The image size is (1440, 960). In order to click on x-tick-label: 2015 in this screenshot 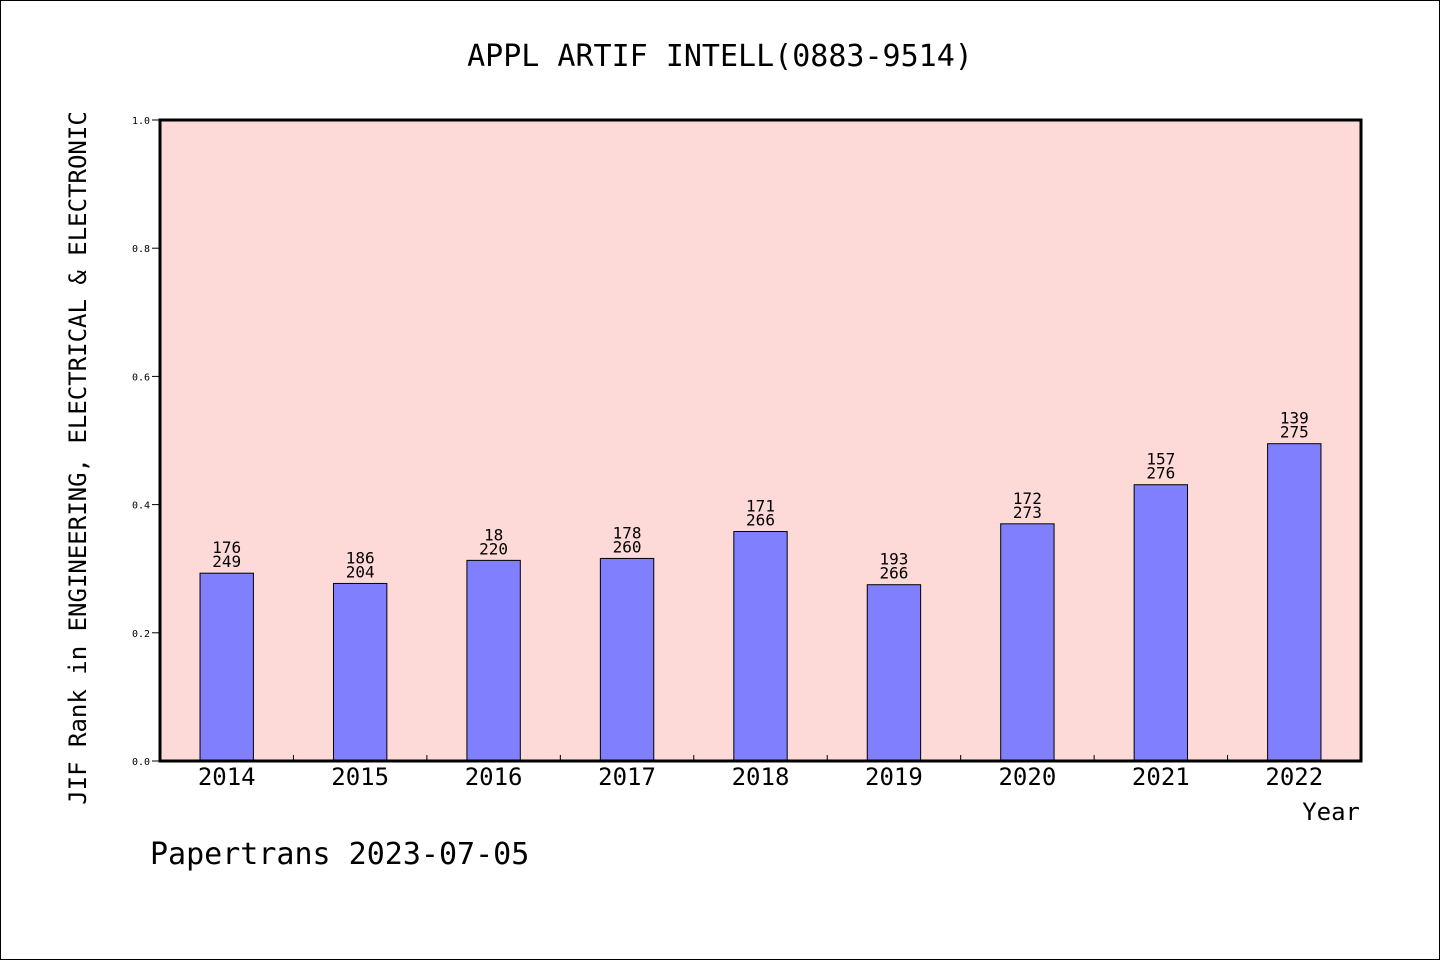, I will do `click(360, 777)`.